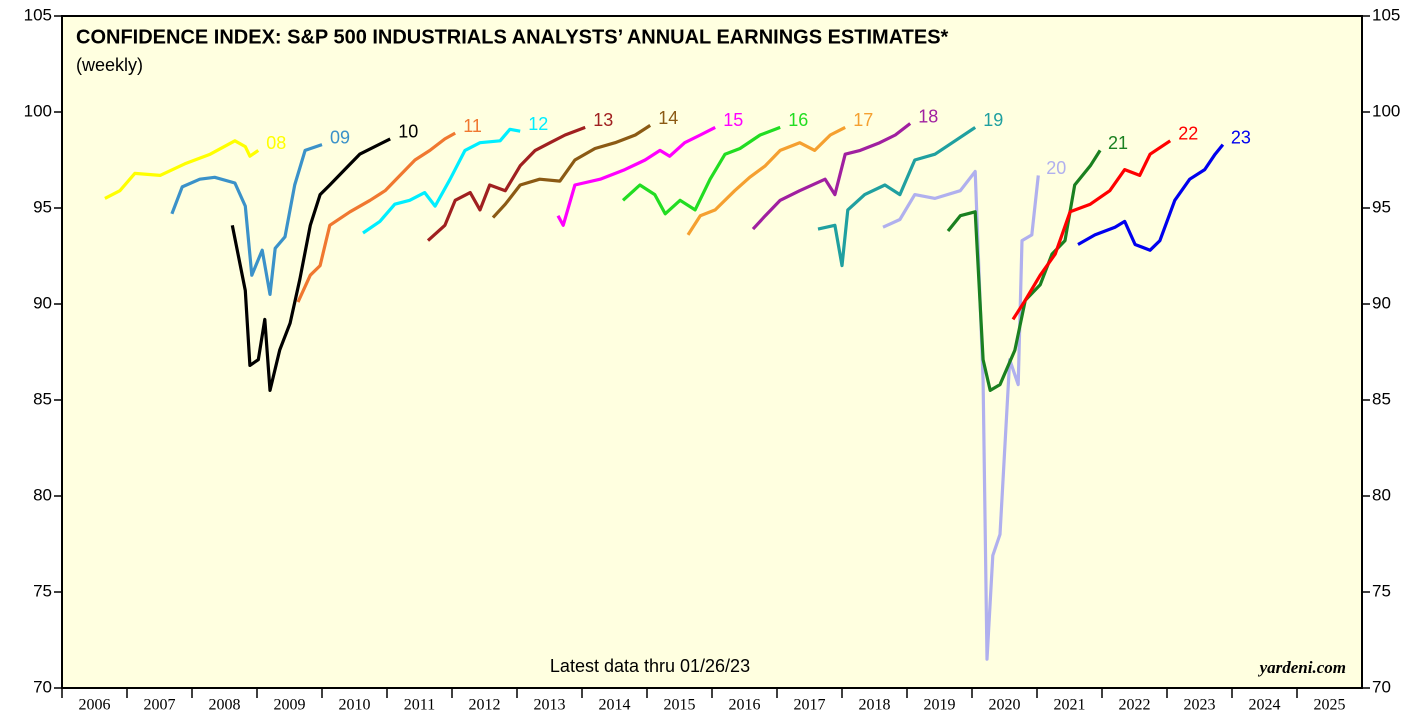 This screenshot has height=717, width=1425. What do you see at coordinates (1381, 398) in the screenshot?
I see `y2-tick-label: 85` at bounding box center [1381, 398].